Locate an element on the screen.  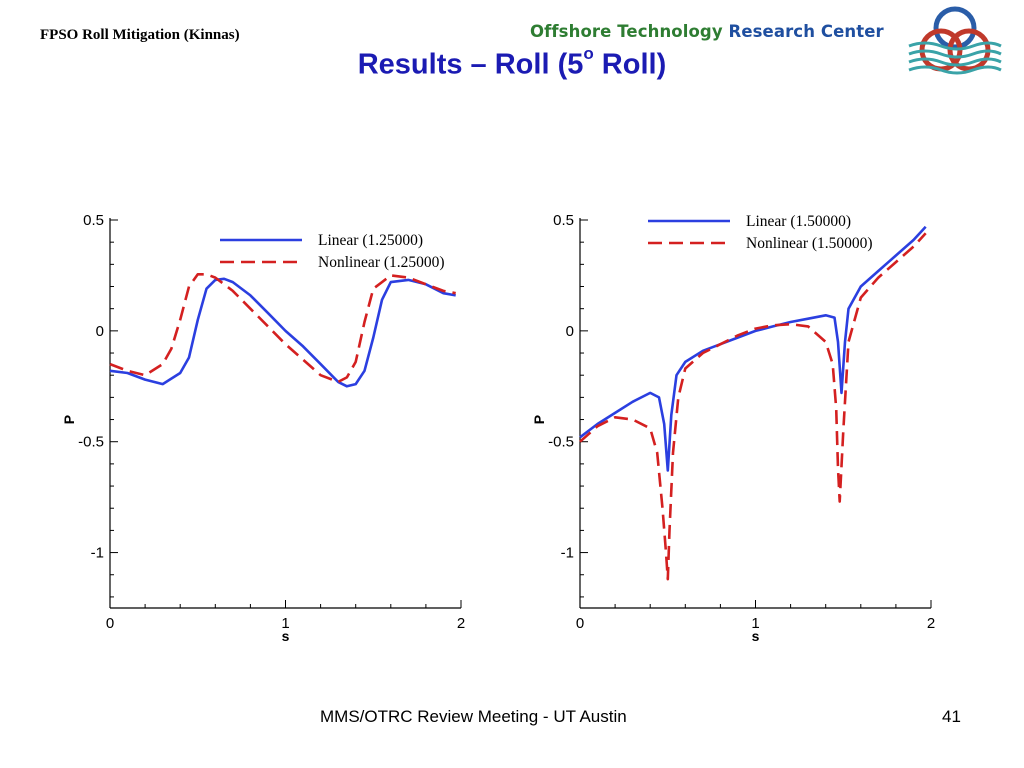
legend-nonlinear-label: Nonlinear (1.25000) is located at coordinates (381, 262).